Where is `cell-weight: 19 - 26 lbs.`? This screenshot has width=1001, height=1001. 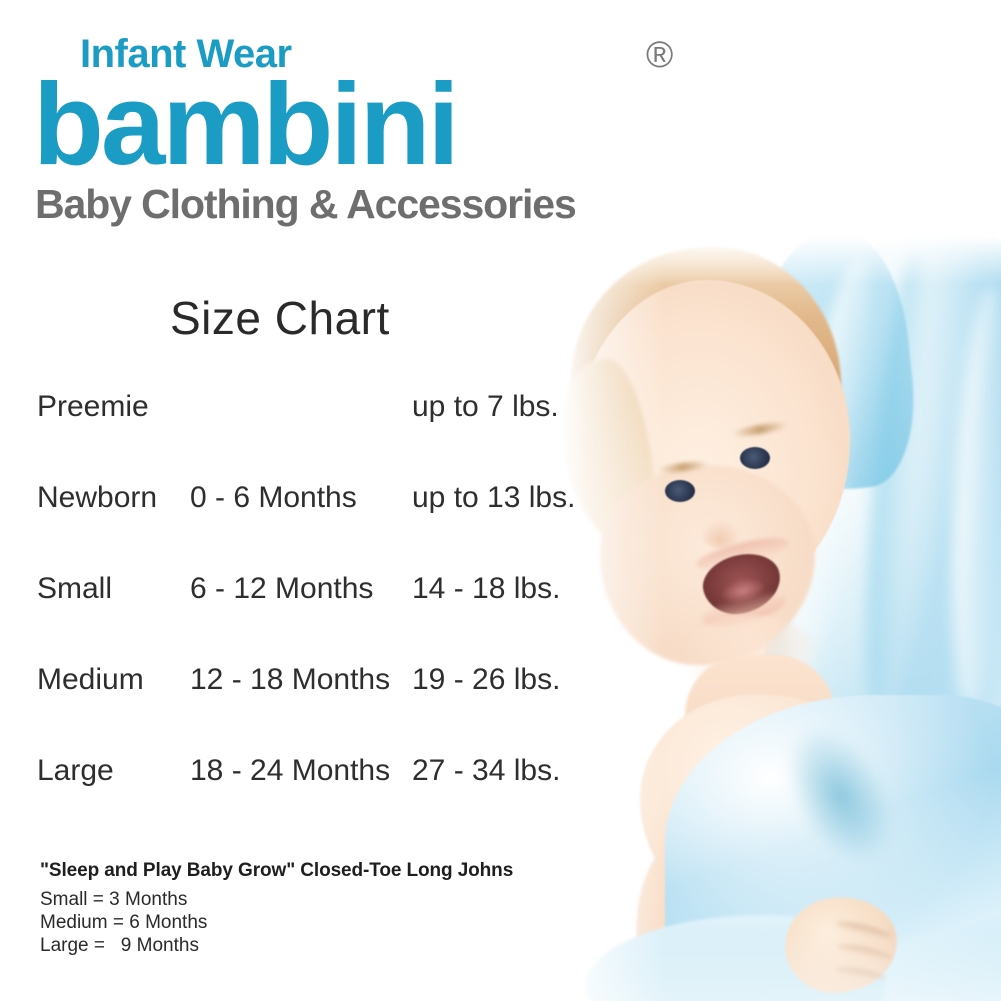
cell-weight: 19 - 26 lbs. is located at coordinates (486, 679).